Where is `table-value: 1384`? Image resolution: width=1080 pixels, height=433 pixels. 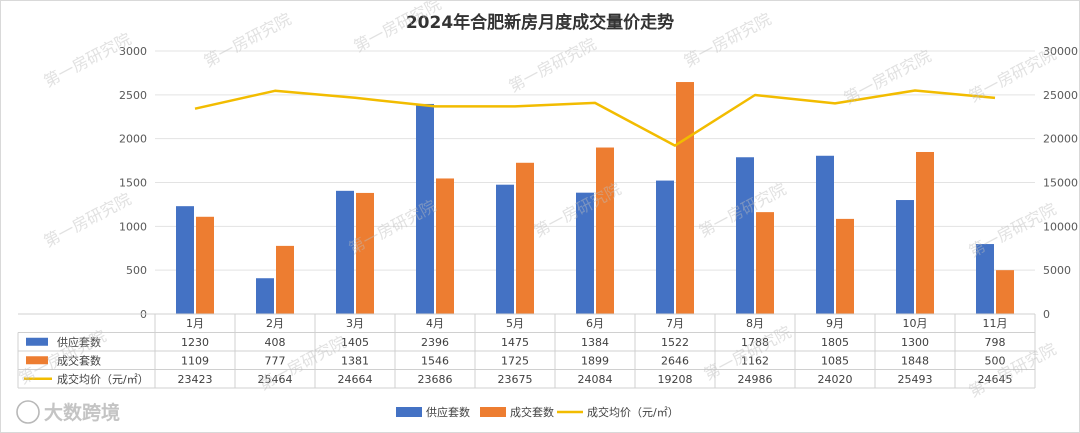
table-value: 1384 is located at coordinates (595, 342).